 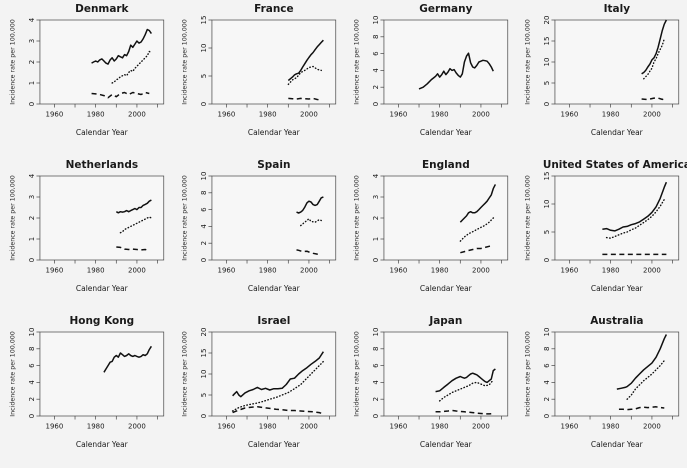 What do you see at coordinates (273, 165) in the screenshot?
I see `panel-title: Spain` at bounding box center [273, 165].